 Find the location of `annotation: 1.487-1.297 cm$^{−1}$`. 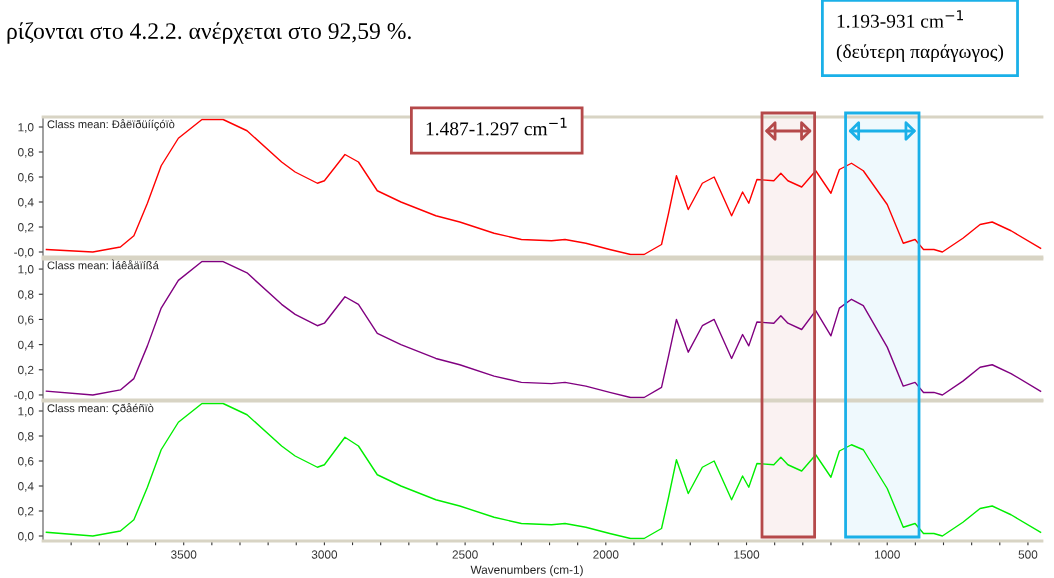

annotation: 1.487-1.297 cm$^{−1}$ is located at coordinates (496, 126).